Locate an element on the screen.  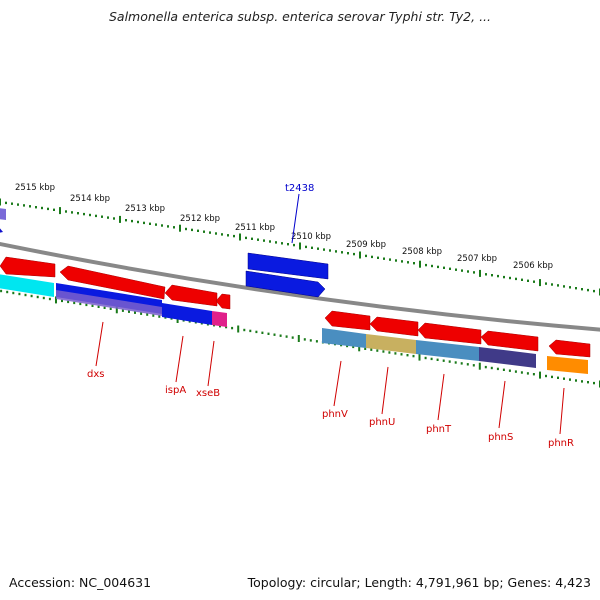
gene-label-t2438: t2438 is located at coordinates (299, 188).